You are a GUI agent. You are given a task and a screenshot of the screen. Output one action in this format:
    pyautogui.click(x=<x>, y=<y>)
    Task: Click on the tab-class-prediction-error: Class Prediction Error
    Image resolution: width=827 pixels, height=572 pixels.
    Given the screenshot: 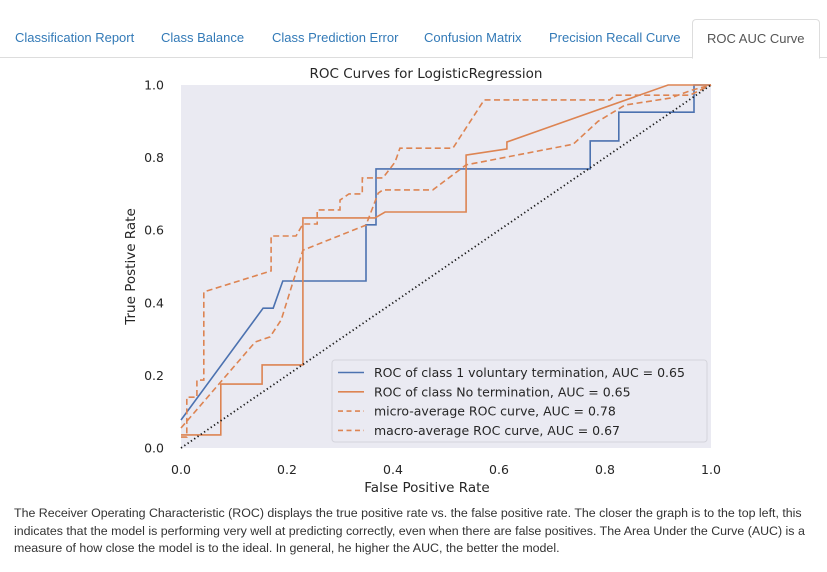 What is the action you would take?
    pyautogui.click(x=335, y=37)
    